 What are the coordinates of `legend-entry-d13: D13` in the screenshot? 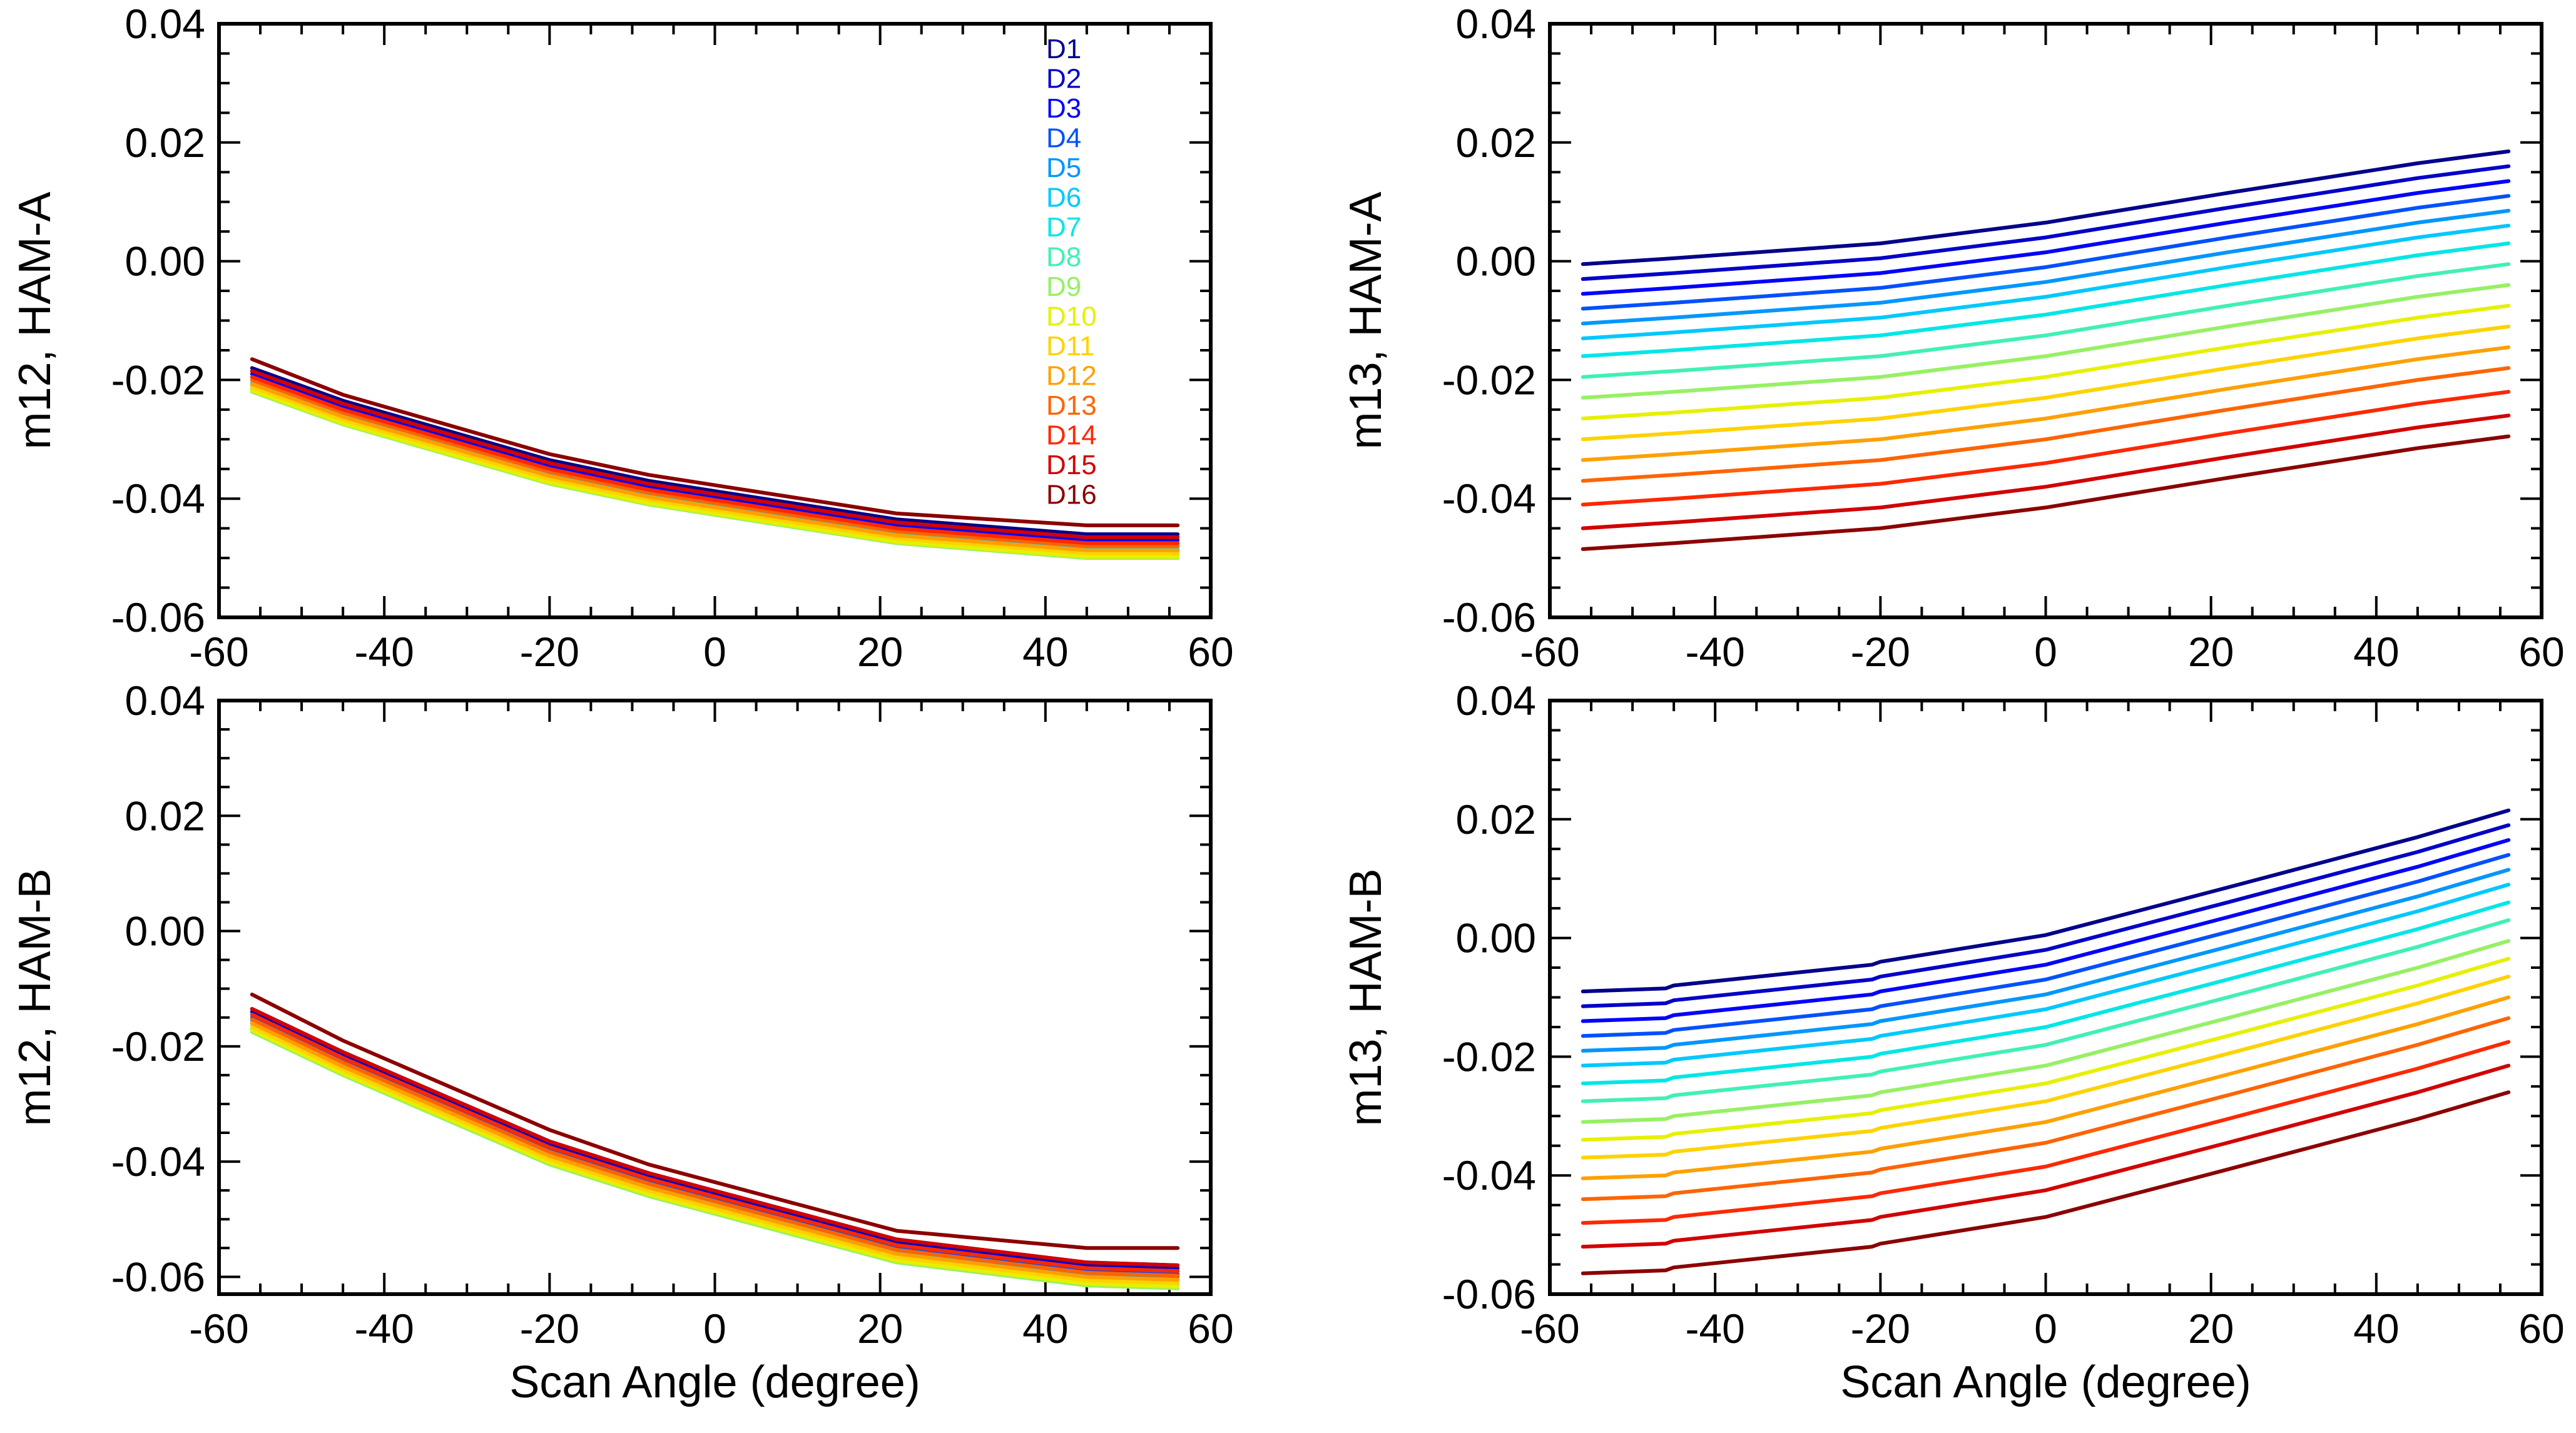 It's located at (1072, 405).